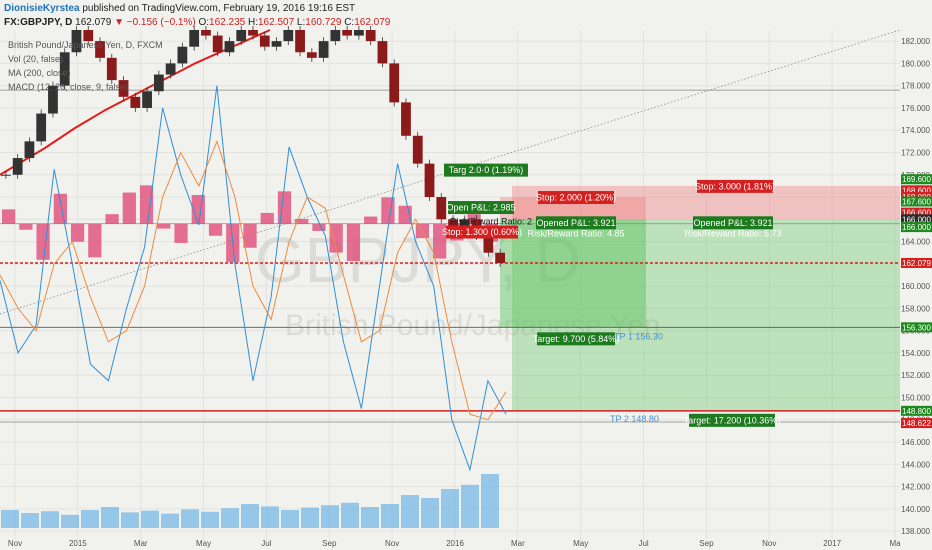 The width and height of the screenshot is (932, 550). Describe the element at coordinates (732, 223) in the screenshot. I see `pos2-pnl-label: Opened P&L: 3.921` at that location.